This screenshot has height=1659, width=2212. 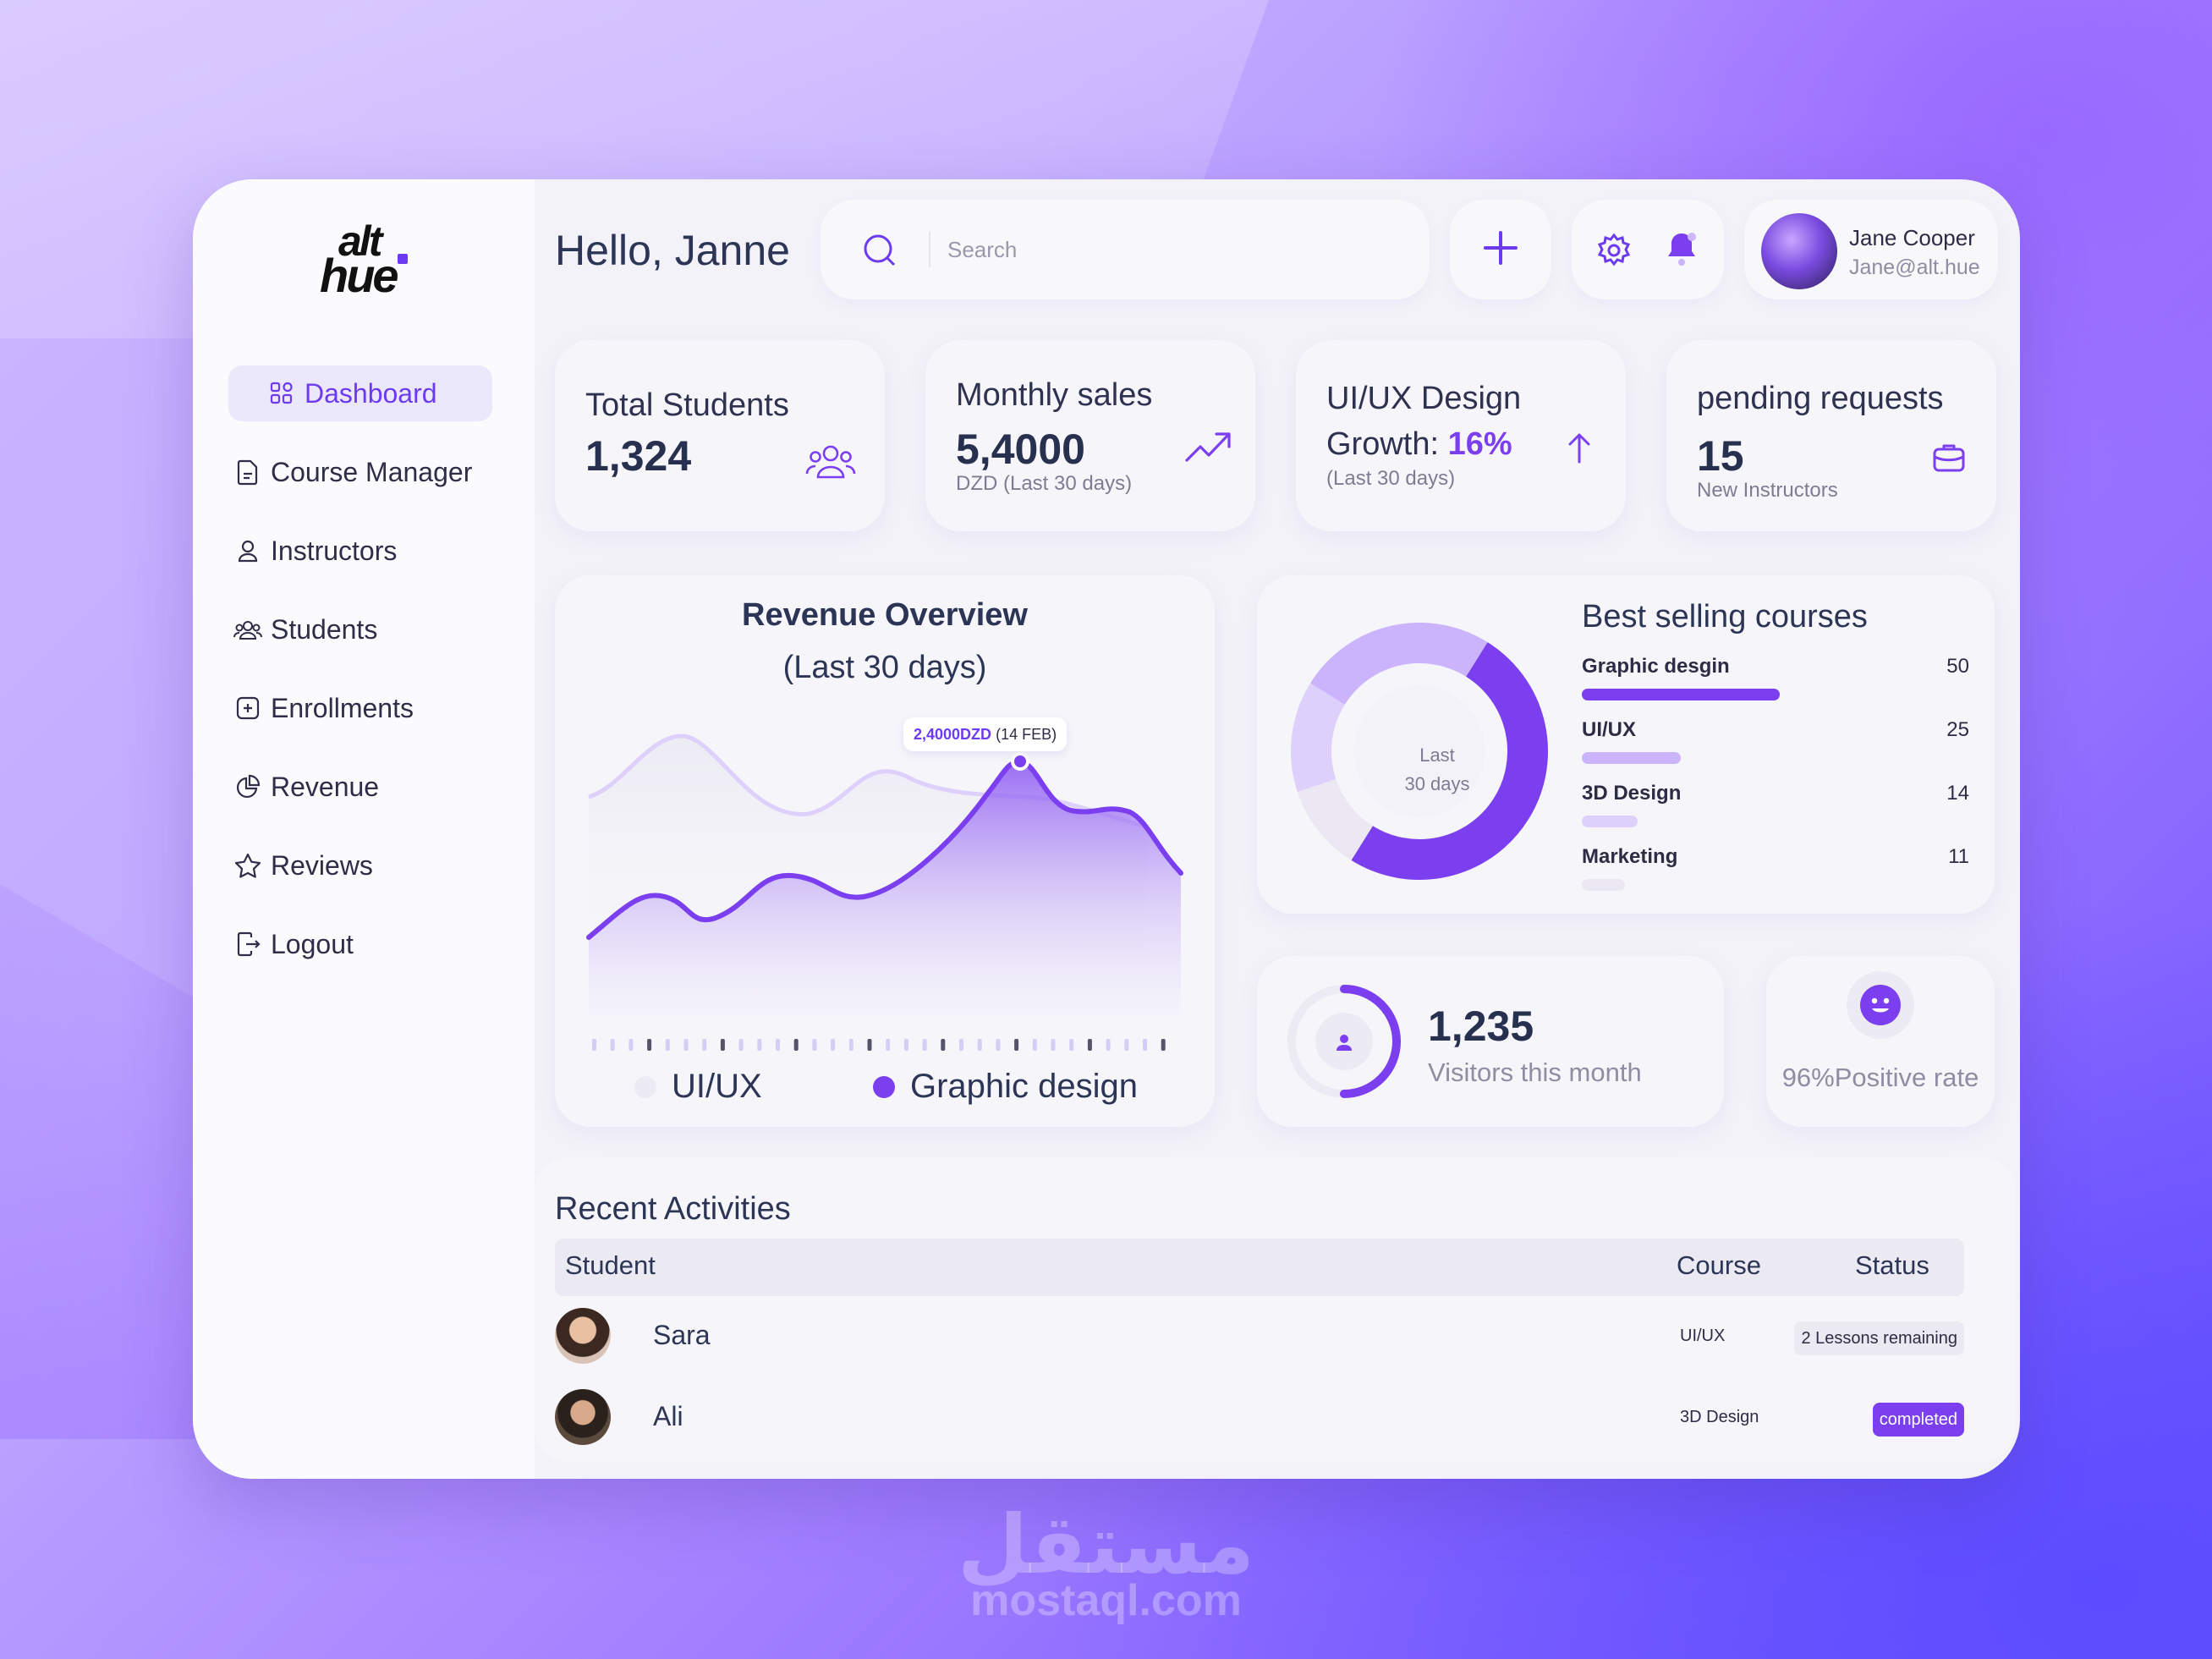 What do you see at coordinates (248, 472) in the screenshot?
I see `document-icon` at bounding box center [248, 472].